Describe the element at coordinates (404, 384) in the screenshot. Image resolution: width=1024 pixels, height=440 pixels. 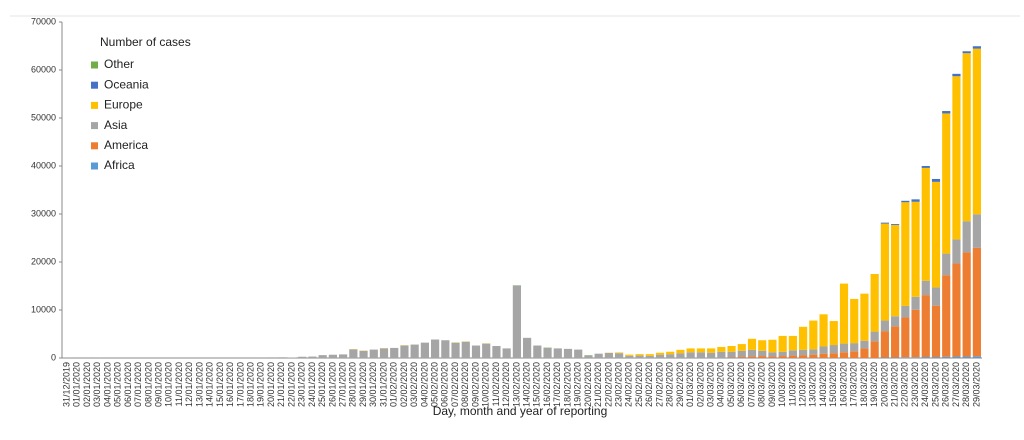
I see `x-tick-label: 02/02/2020` at that location.